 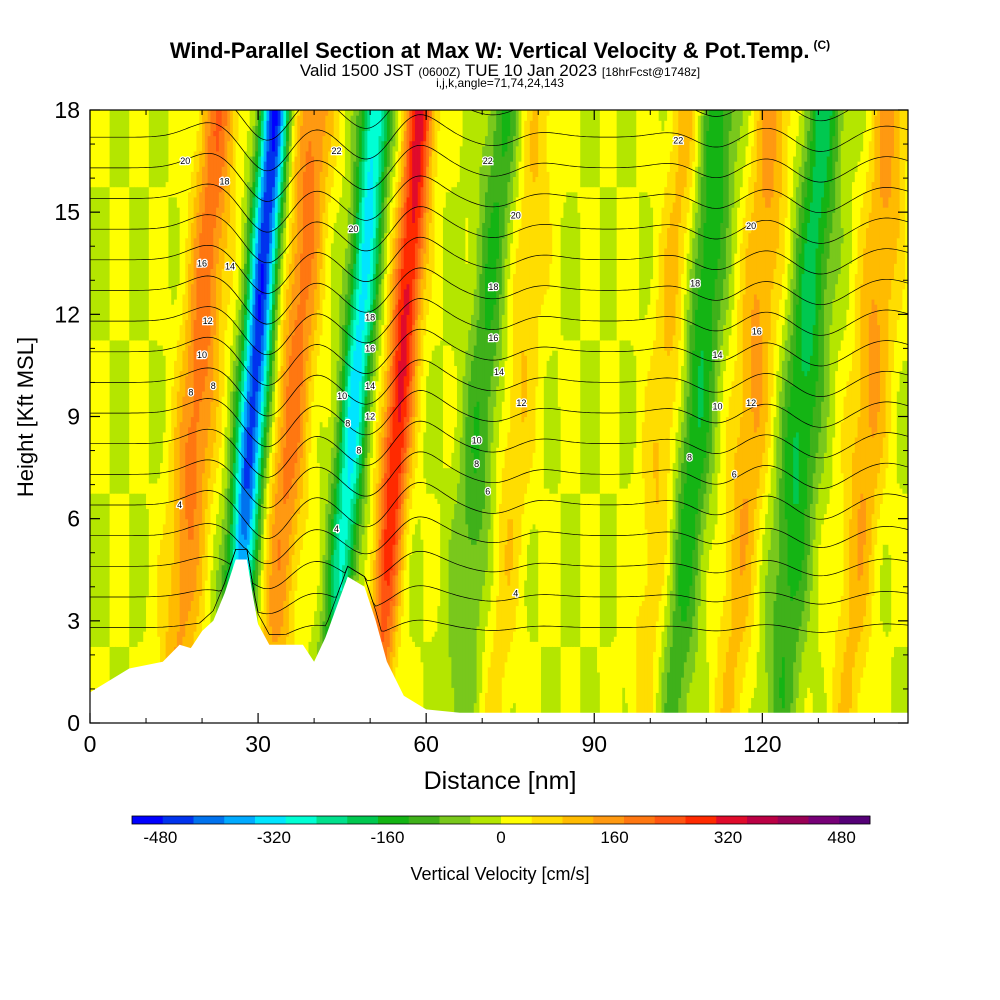 What do you see at coordinates (73, 519) in the screenshot?
I see `y-tick-label: 6` at bounding box center [73, 519].